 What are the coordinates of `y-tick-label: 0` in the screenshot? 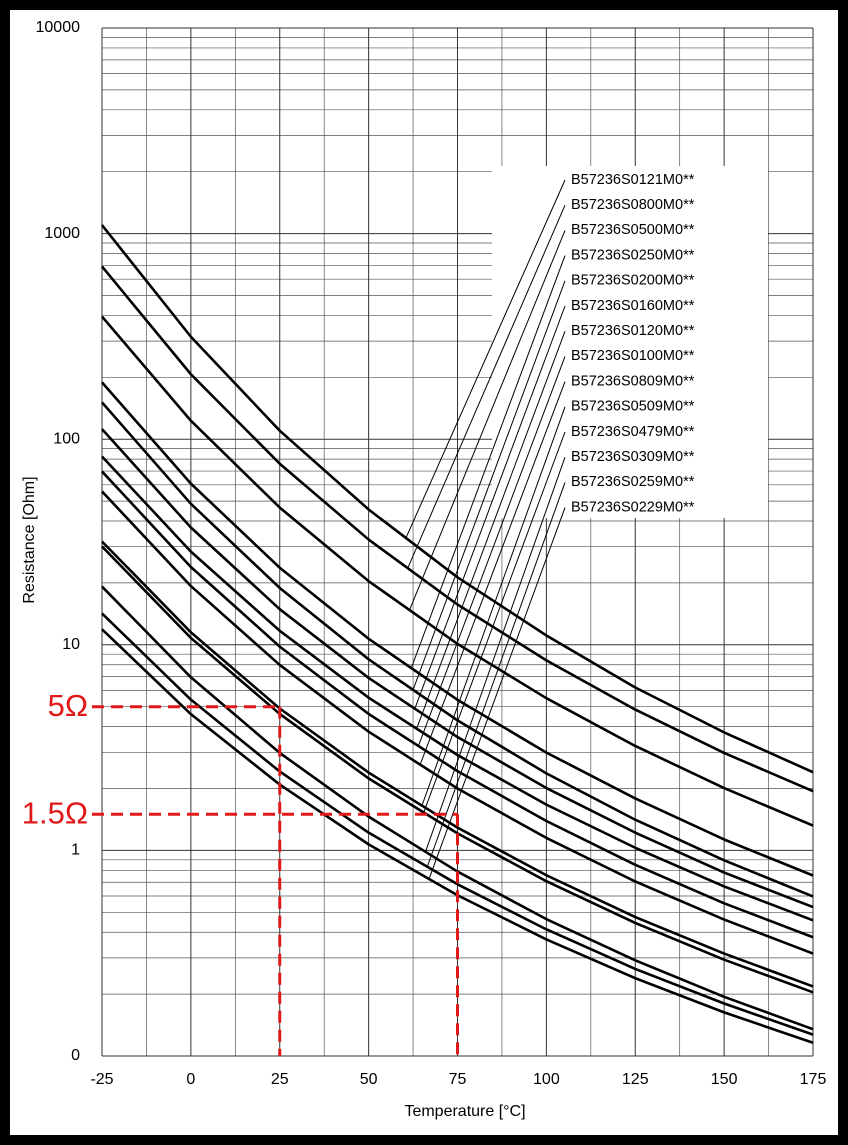 It's located at (75, 1055).